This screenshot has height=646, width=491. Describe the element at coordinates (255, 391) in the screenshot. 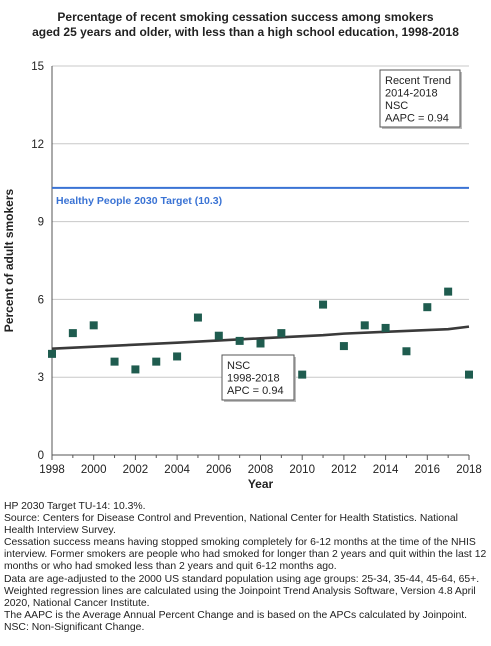

I see `annotation-line: APC = 0.94` at that location.